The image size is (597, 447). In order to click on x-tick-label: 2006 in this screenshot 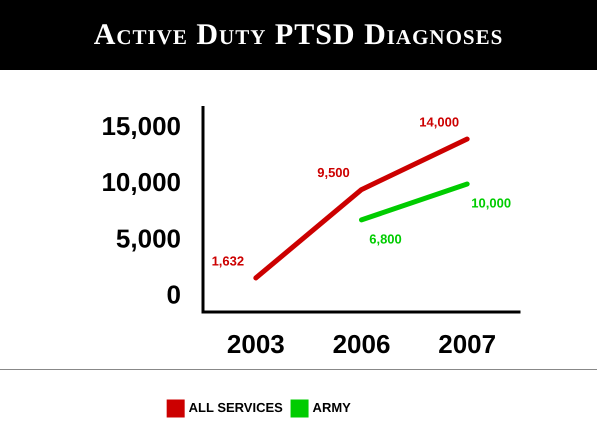, I will do `click(361, 343)`.